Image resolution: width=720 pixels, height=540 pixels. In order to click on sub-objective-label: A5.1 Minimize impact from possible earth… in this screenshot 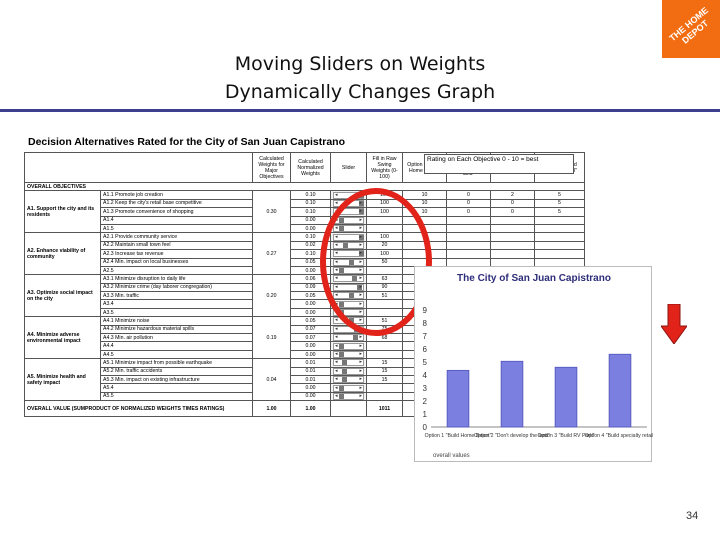, I will do `click(176, 363)`.